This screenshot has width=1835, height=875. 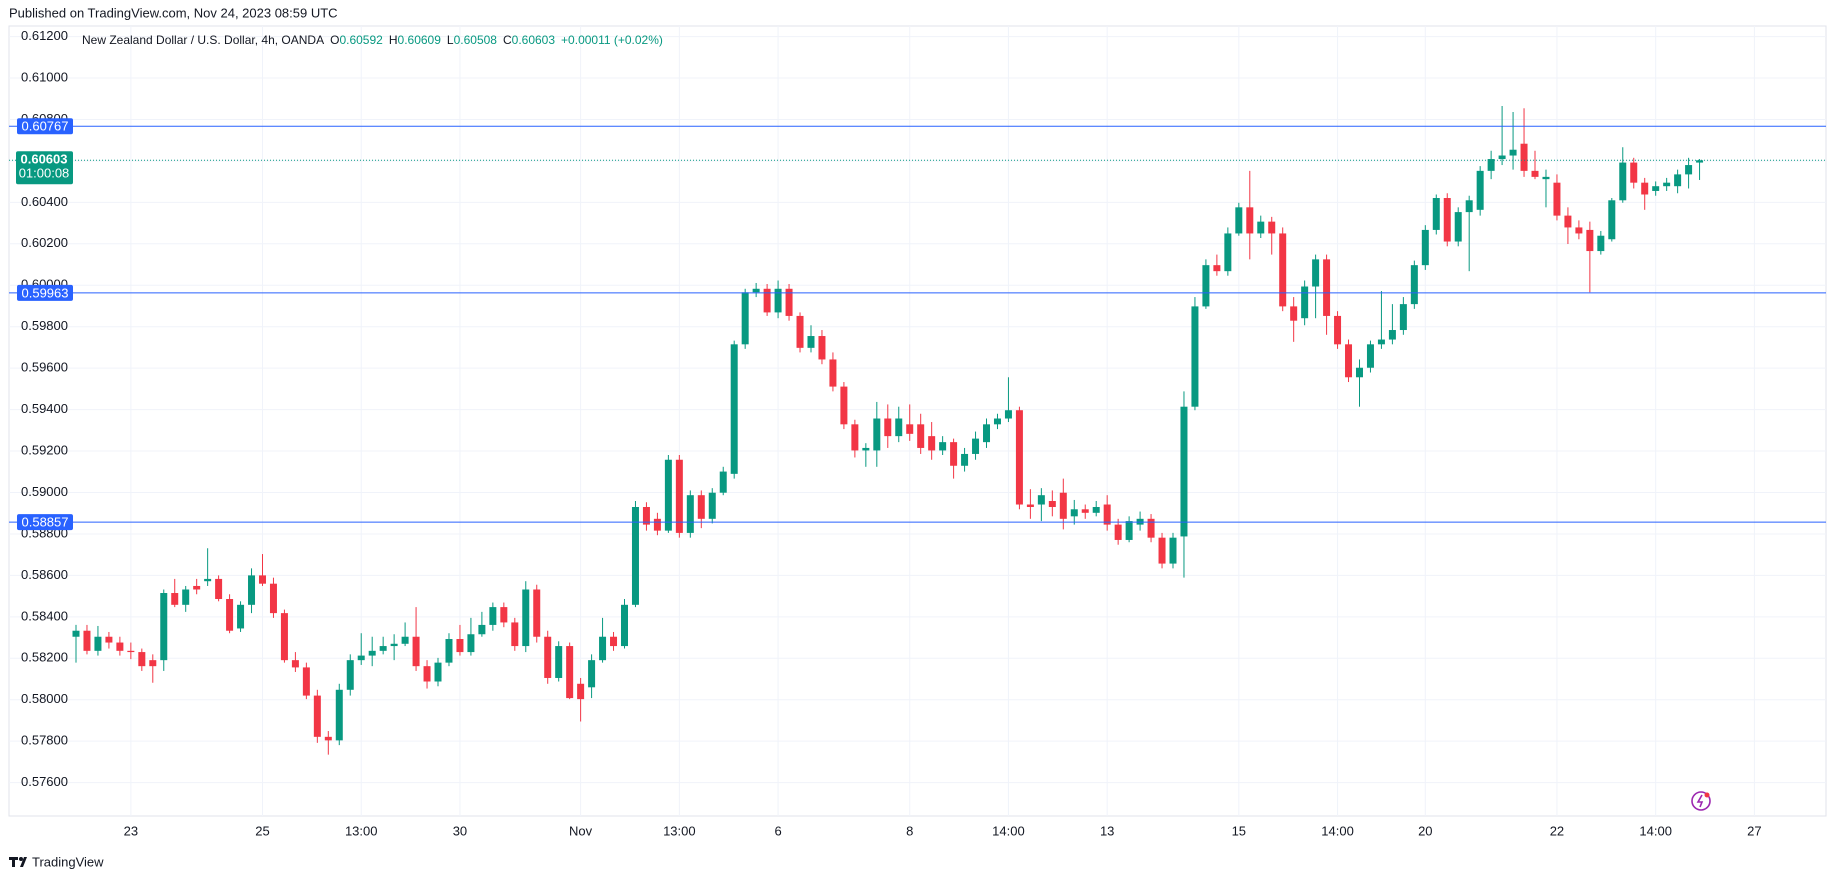 What do you see at coordinates (1239, 830) in the screenshot?
I see `x-tick-label: 15` at bounding box center [1239, 830].